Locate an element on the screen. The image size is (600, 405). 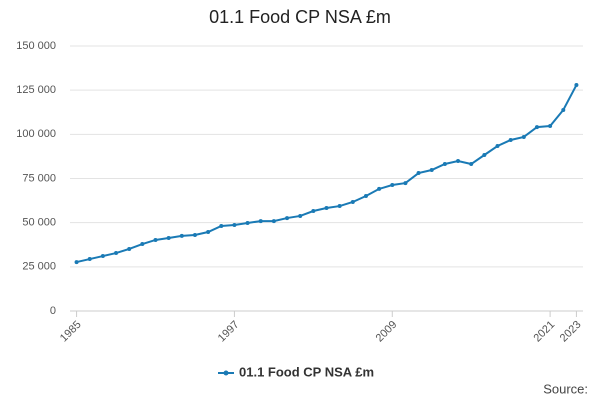
y-tick-label: 0 is located at coordinates (53, 311).